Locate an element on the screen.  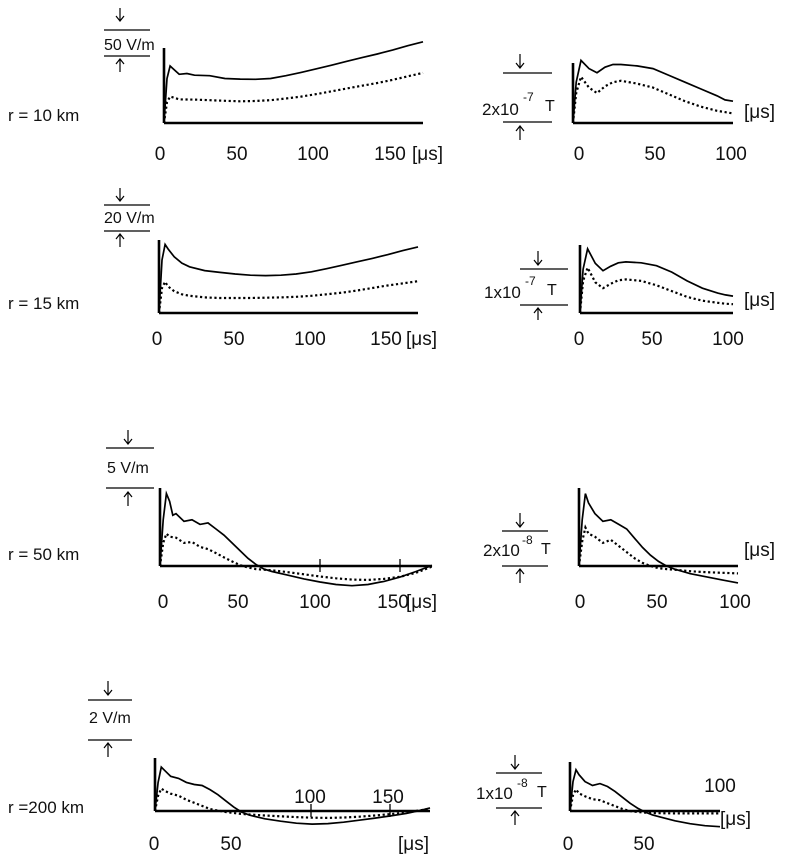
row-label-r10: r = 10 km is located at coordinates (43, 115).